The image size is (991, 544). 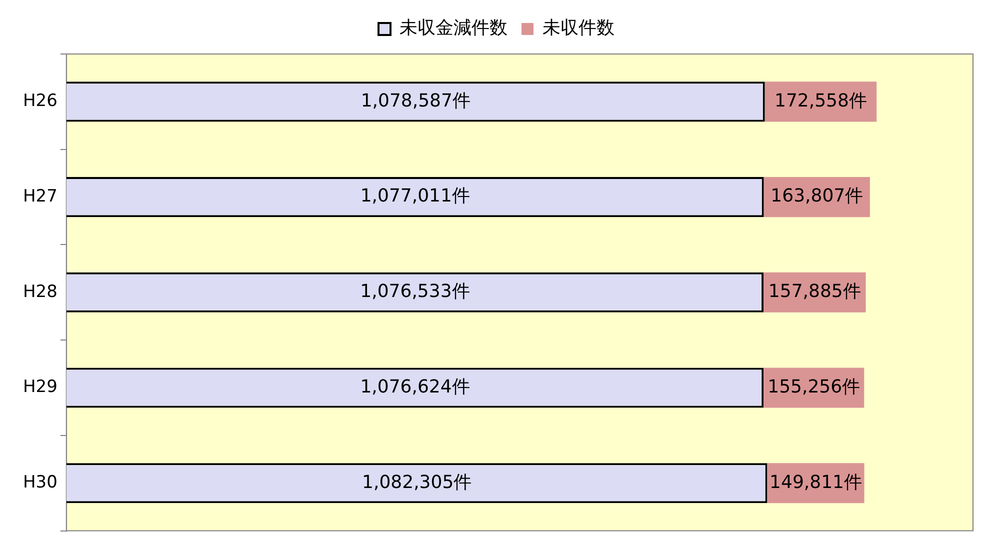 What do you see at coordinates (415, 196) in the screenshot?
I see `data-label: 1,077,011件` at bounding box center [415, 196].